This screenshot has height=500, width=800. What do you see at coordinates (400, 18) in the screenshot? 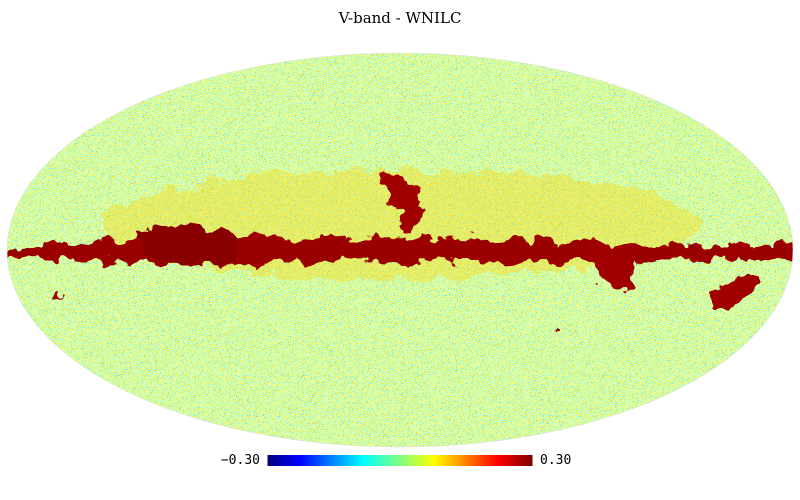
I see `map-title: V-band - WNILC` at bounding box center [400, 18].